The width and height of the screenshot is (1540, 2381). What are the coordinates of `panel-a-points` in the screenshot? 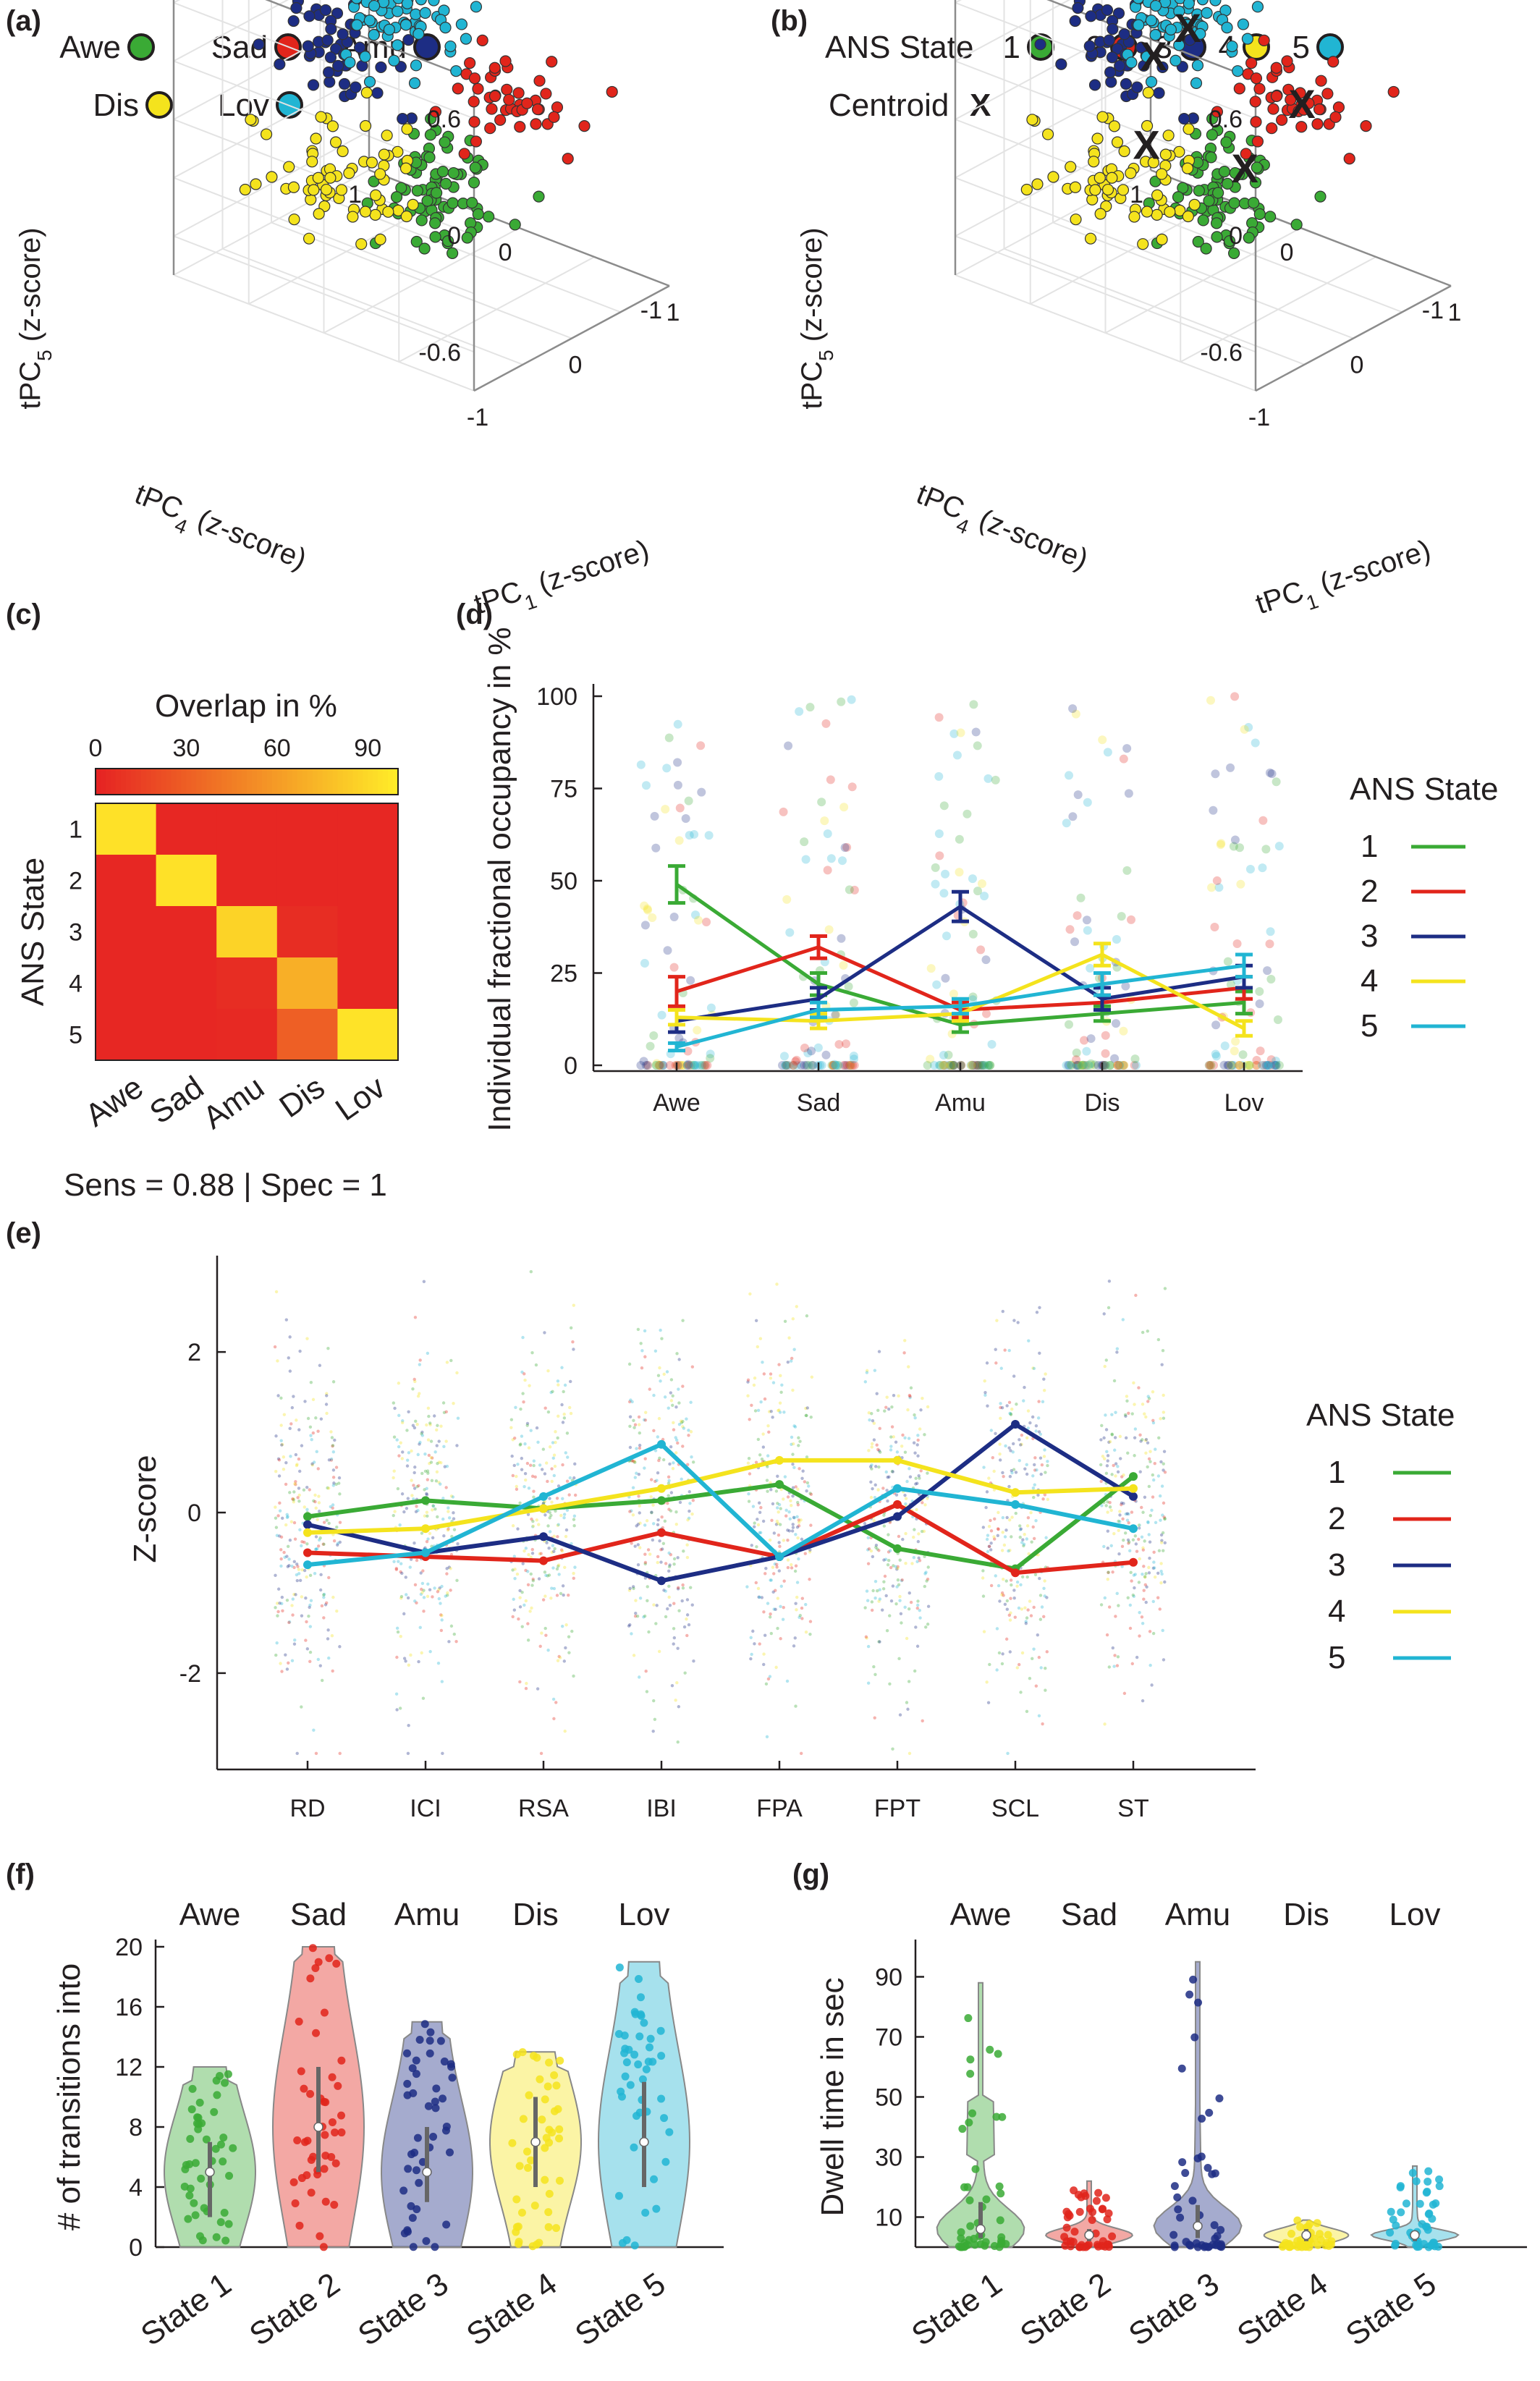 It's located at (428, 130).